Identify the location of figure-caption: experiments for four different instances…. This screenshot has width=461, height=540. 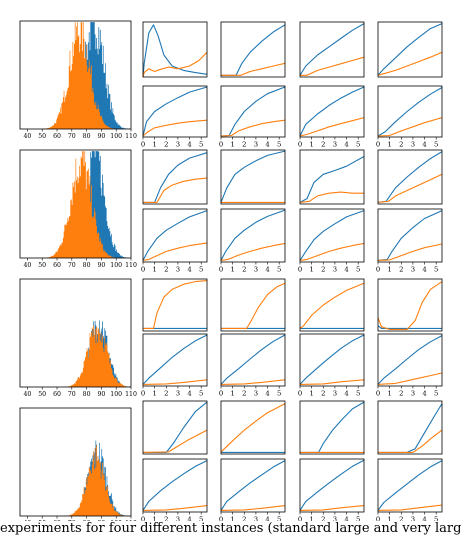
(230, 528).